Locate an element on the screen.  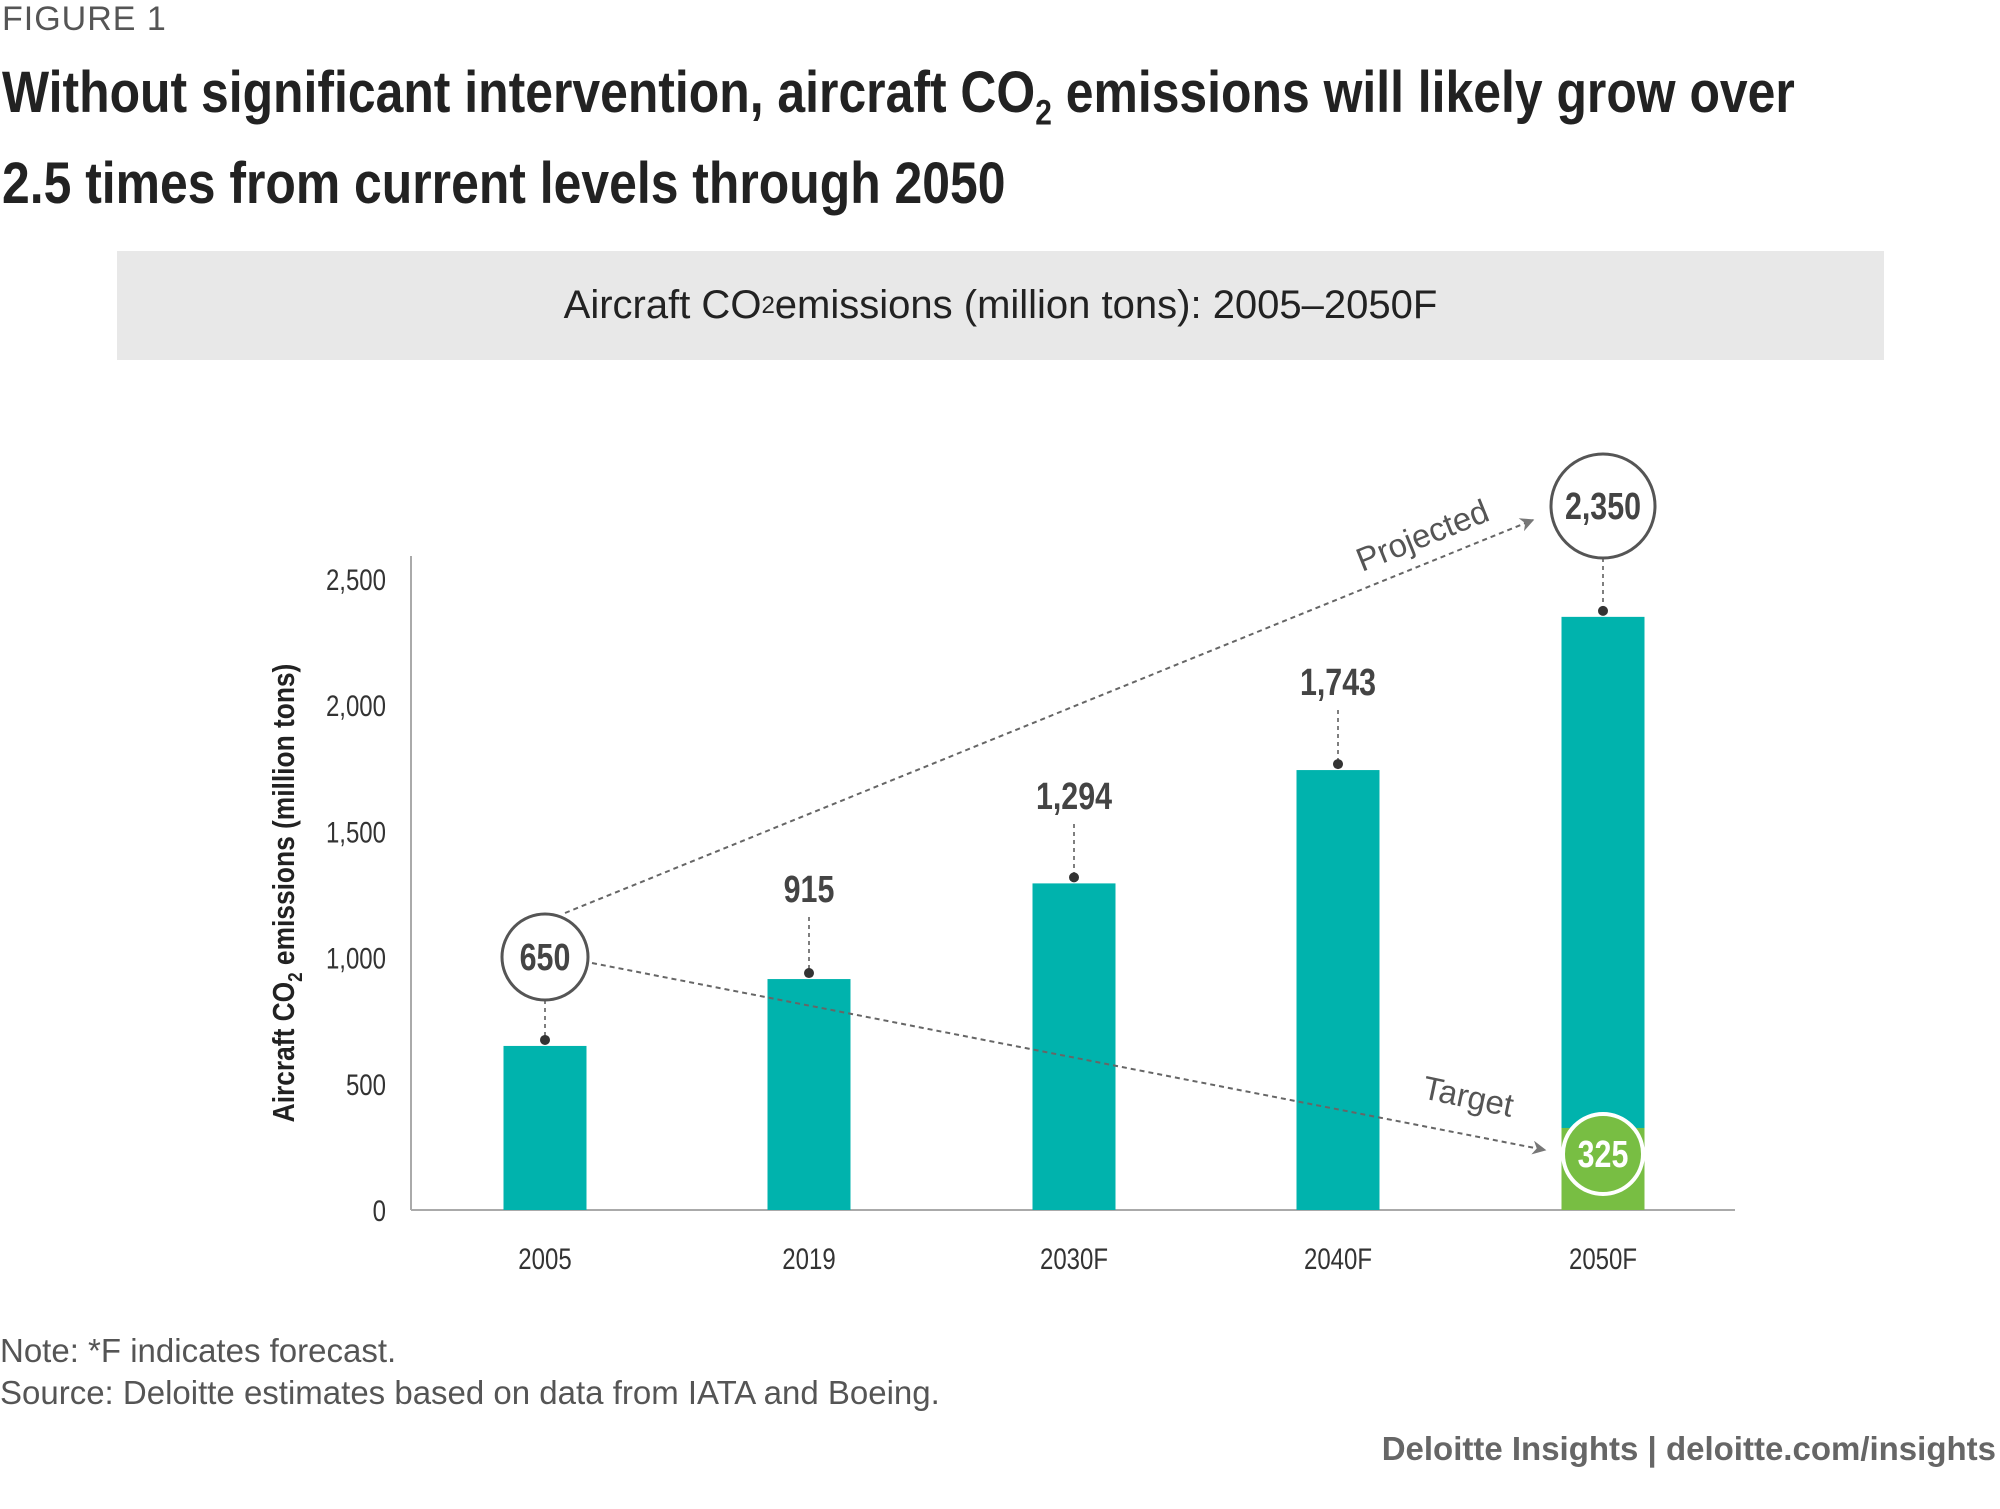
x-tick-label: 2030F is located at coordinates (1074, 1258).